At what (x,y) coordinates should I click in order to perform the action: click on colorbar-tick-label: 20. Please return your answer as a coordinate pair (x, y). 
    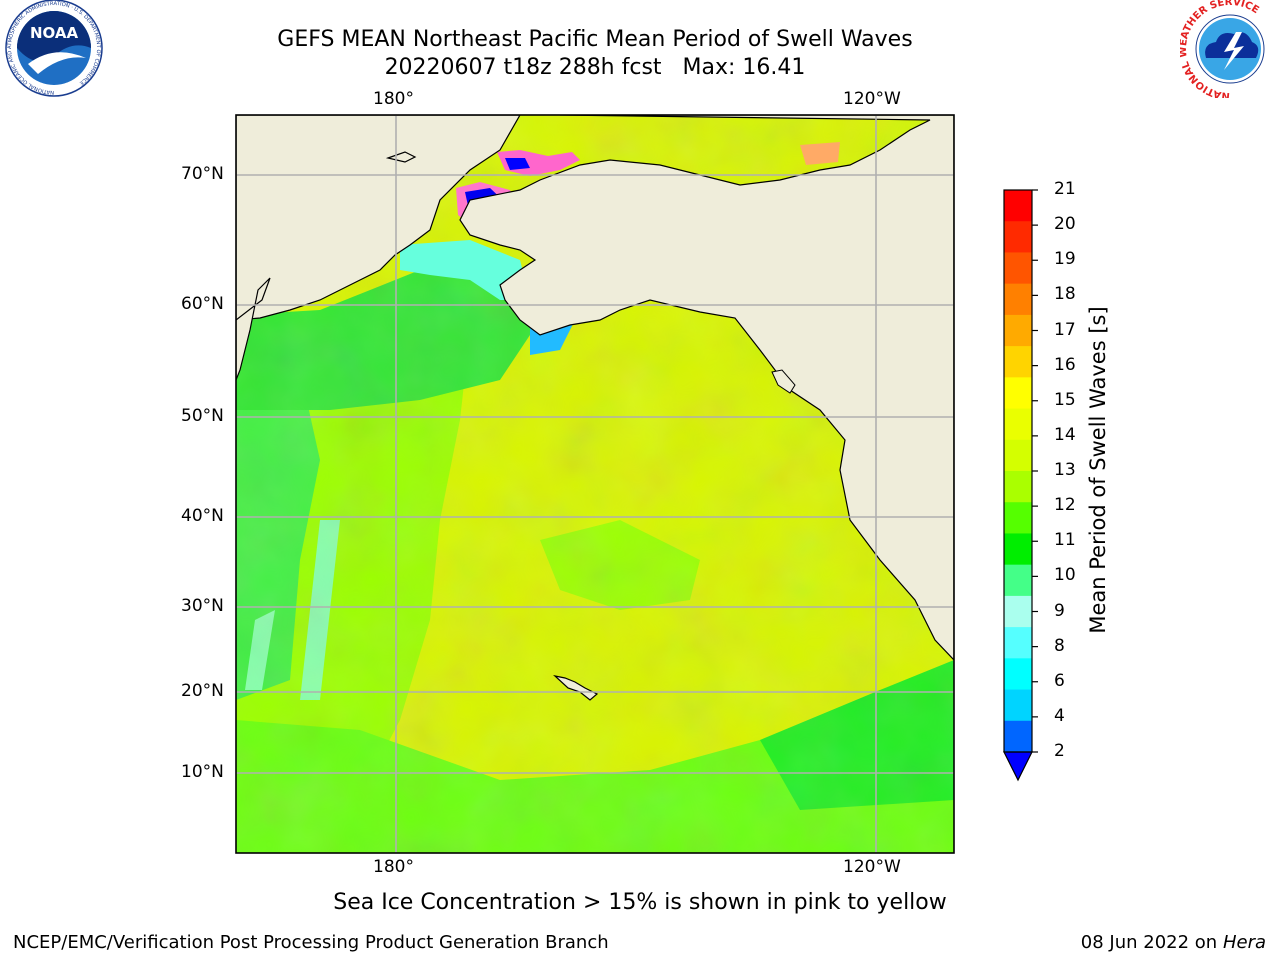
    Looking at the image, I should click on (1065, 224).